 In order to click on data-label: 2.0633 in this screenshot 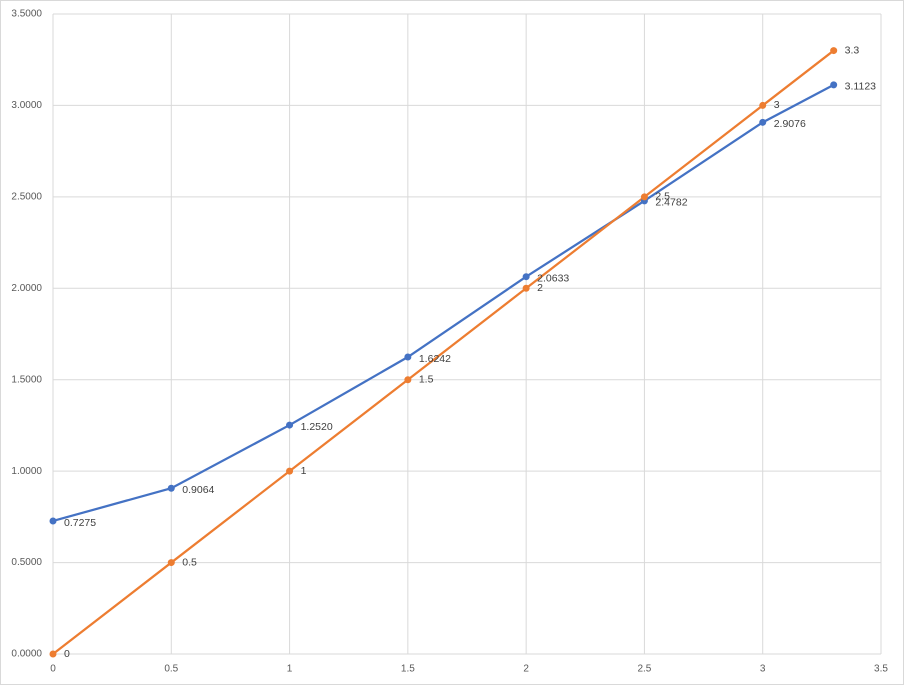, I will do `click(553, 278)`.